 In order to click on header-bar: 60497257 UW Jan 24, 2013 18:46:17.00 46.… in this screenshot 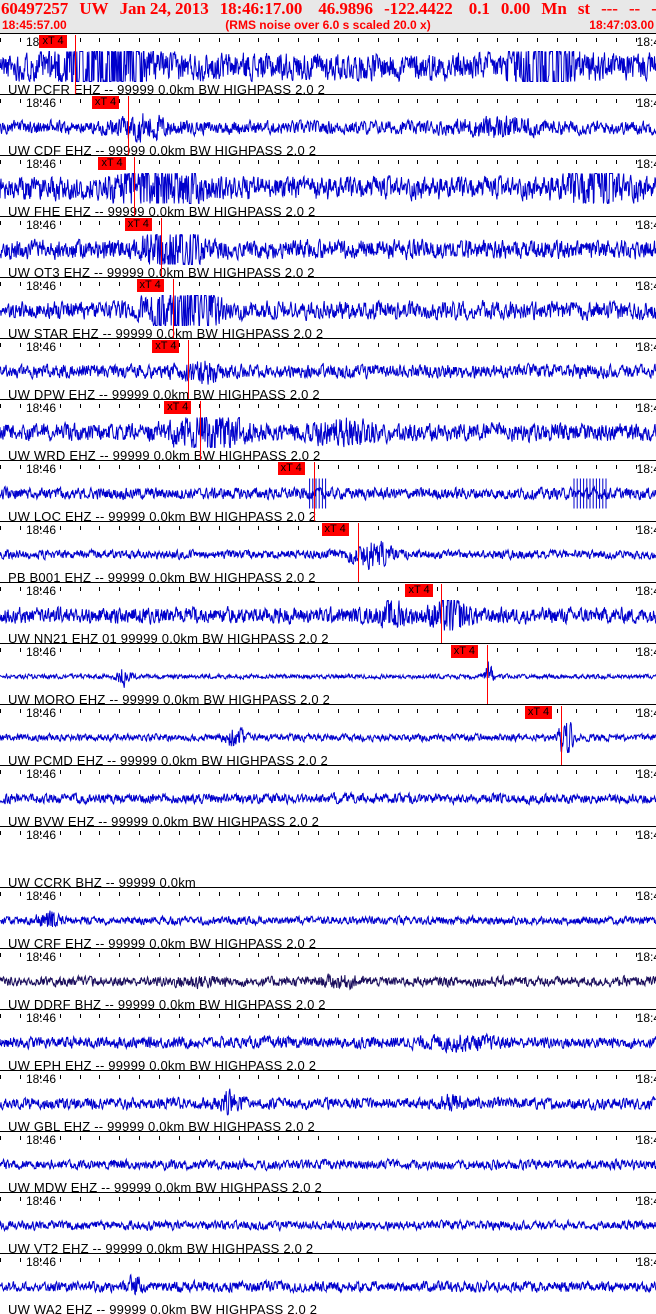, I will do `click(328, 16)`.